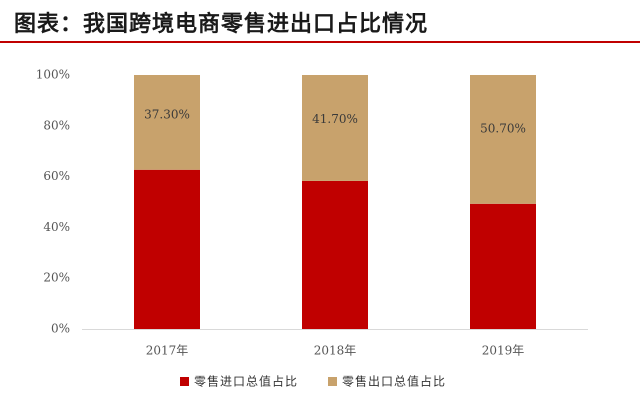 This screenshot has width=640, height=410. What do you see at coordinates (167, 351) in the screenshot?
I see `x-tick-label: 2017年` at bounding box center [167, 351].